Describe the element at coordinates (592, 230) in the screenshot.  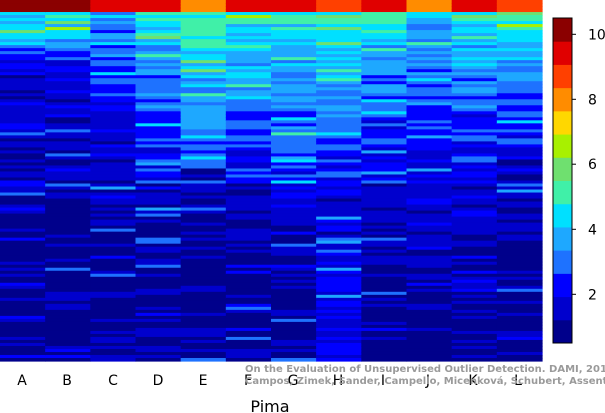
I see `colorbar-tick-label: 4` at that location.